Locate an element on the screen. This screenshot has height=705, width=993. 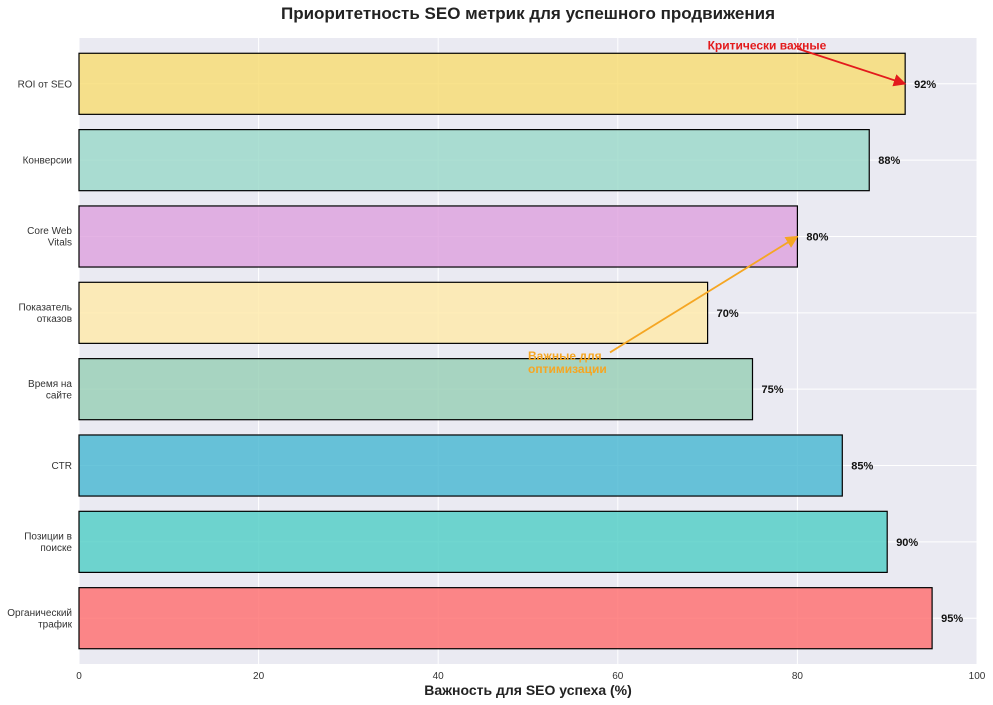
x-axis-label: Важность для SEO успеха (%) is located at coordinates (528, 690).